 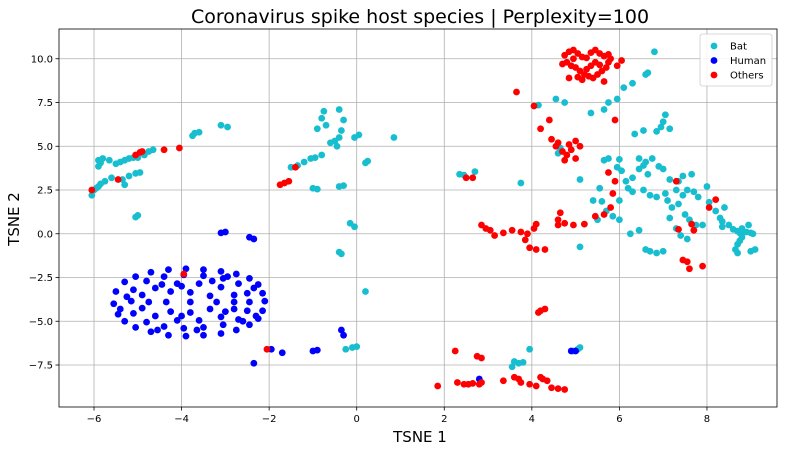 What do you see at coordinates (532, 419) in the screenshot?
I see `x-tick-label: 4` at bounding box center [532, 419].